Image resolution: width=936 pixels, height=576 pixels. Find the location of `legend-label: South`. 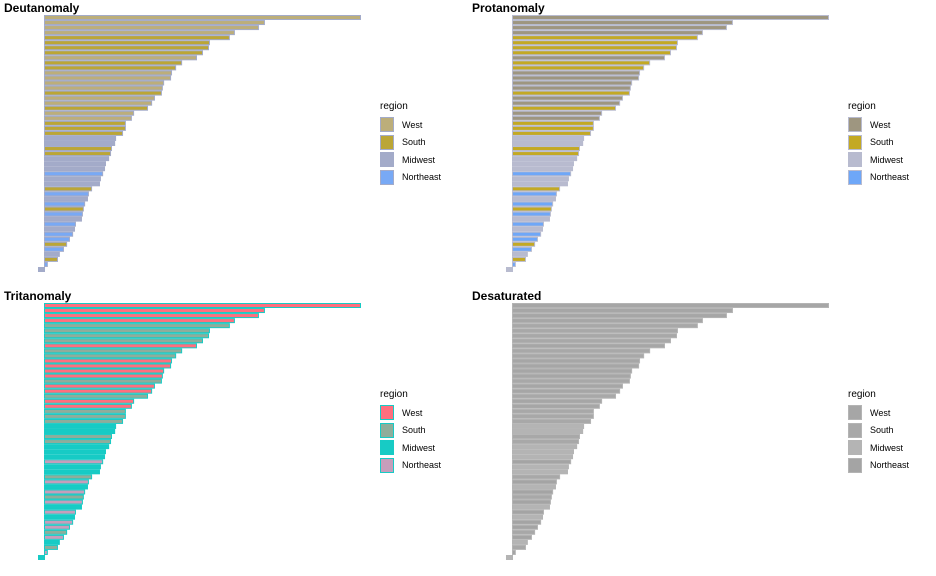

legend-label: South is located at coordinates (414, 142).